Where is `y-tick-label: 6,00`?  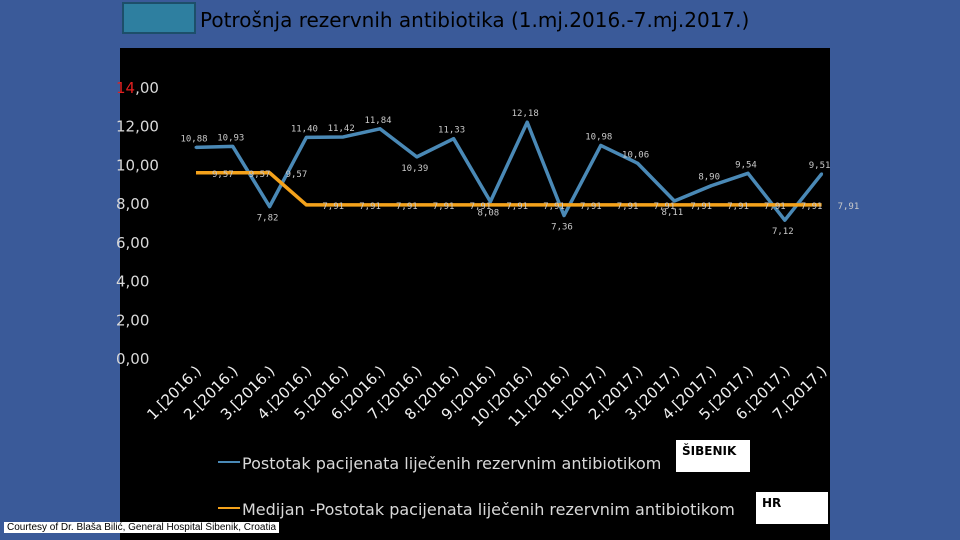
y-tick-label: 6,00 is located at coordinates (132, 243).